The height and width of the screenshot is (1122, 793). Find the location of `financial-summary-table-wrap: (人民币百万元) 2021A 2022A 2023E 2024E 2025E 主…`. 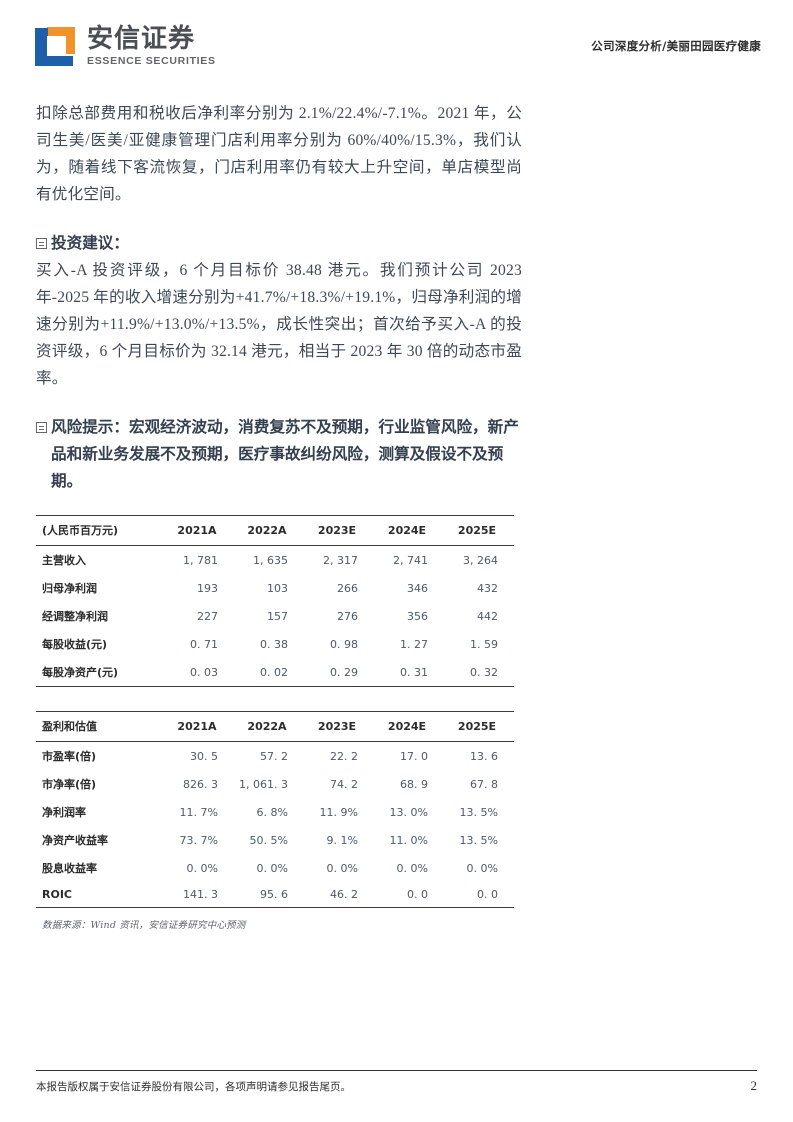

financial-summary-table-wrap: (人民币百万元) 2021A 2022A 2023E 2024E 2025E 主… is located at coordinates (275, 601).